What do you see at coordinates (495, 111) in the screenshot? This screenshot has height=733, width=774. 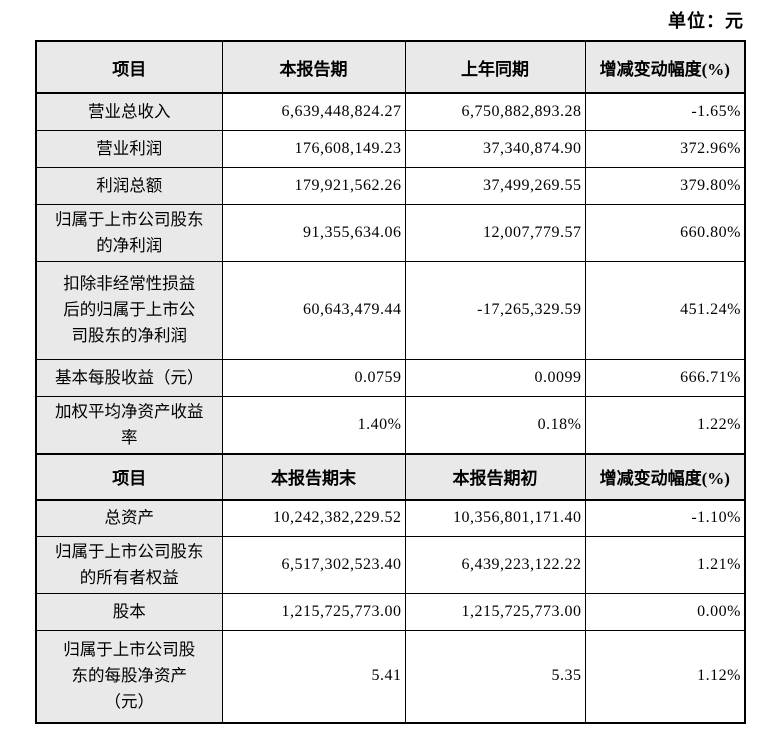 I see `prior-period-value: 6,750,882,893.28` at bounding box center [495, 111].